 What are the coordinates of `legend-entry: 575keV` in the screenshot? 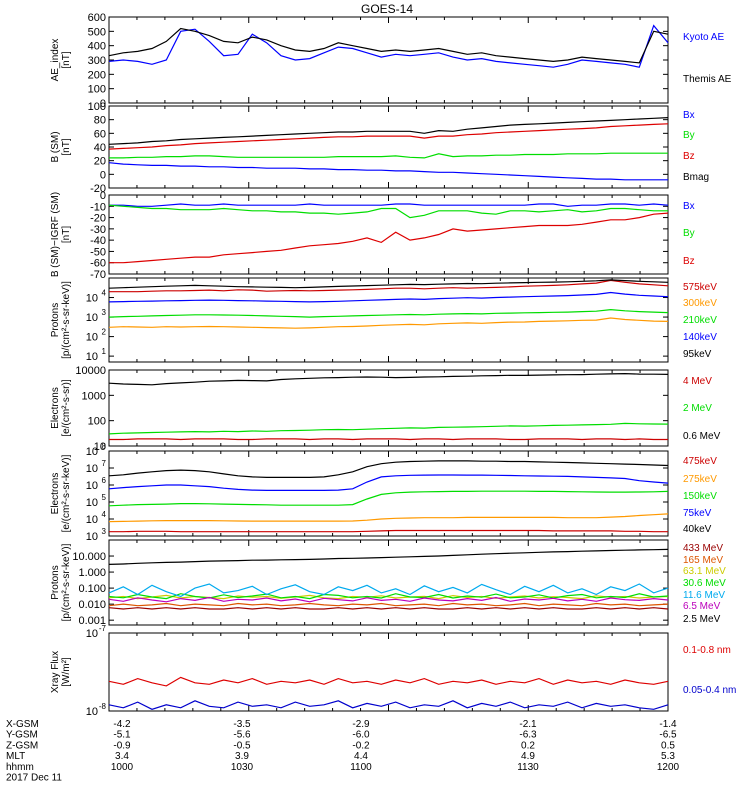 It's located at (700, 287).